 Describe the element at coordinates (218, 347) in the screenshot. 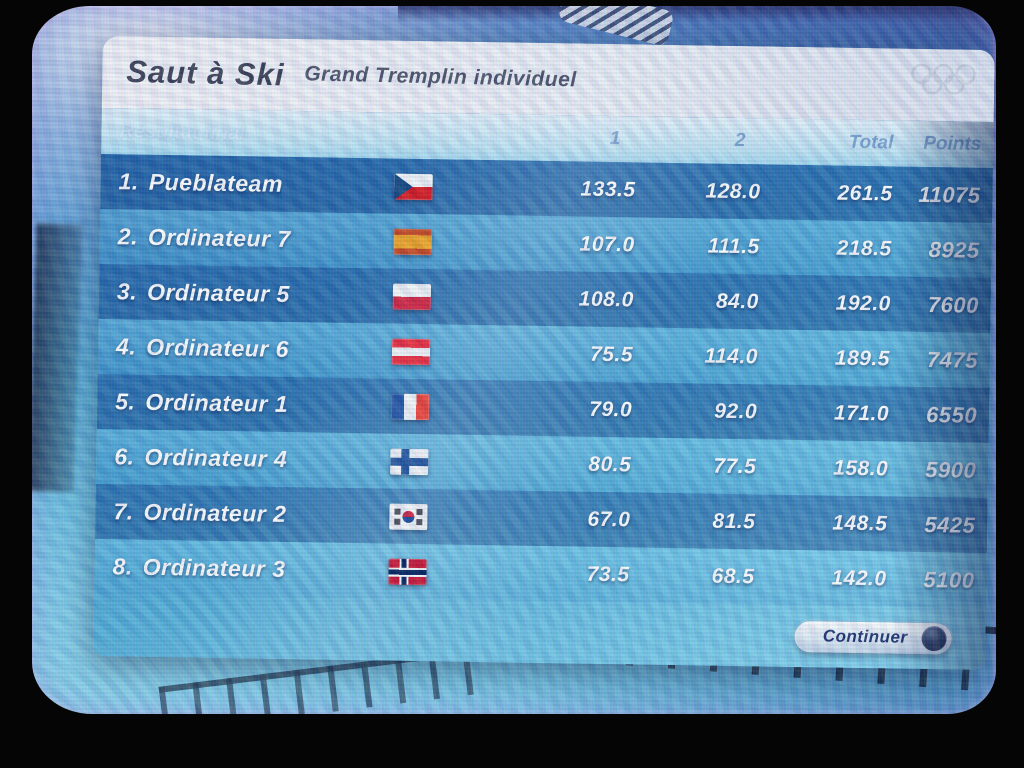

I see `player-name: Ordinateur 6` at that location.